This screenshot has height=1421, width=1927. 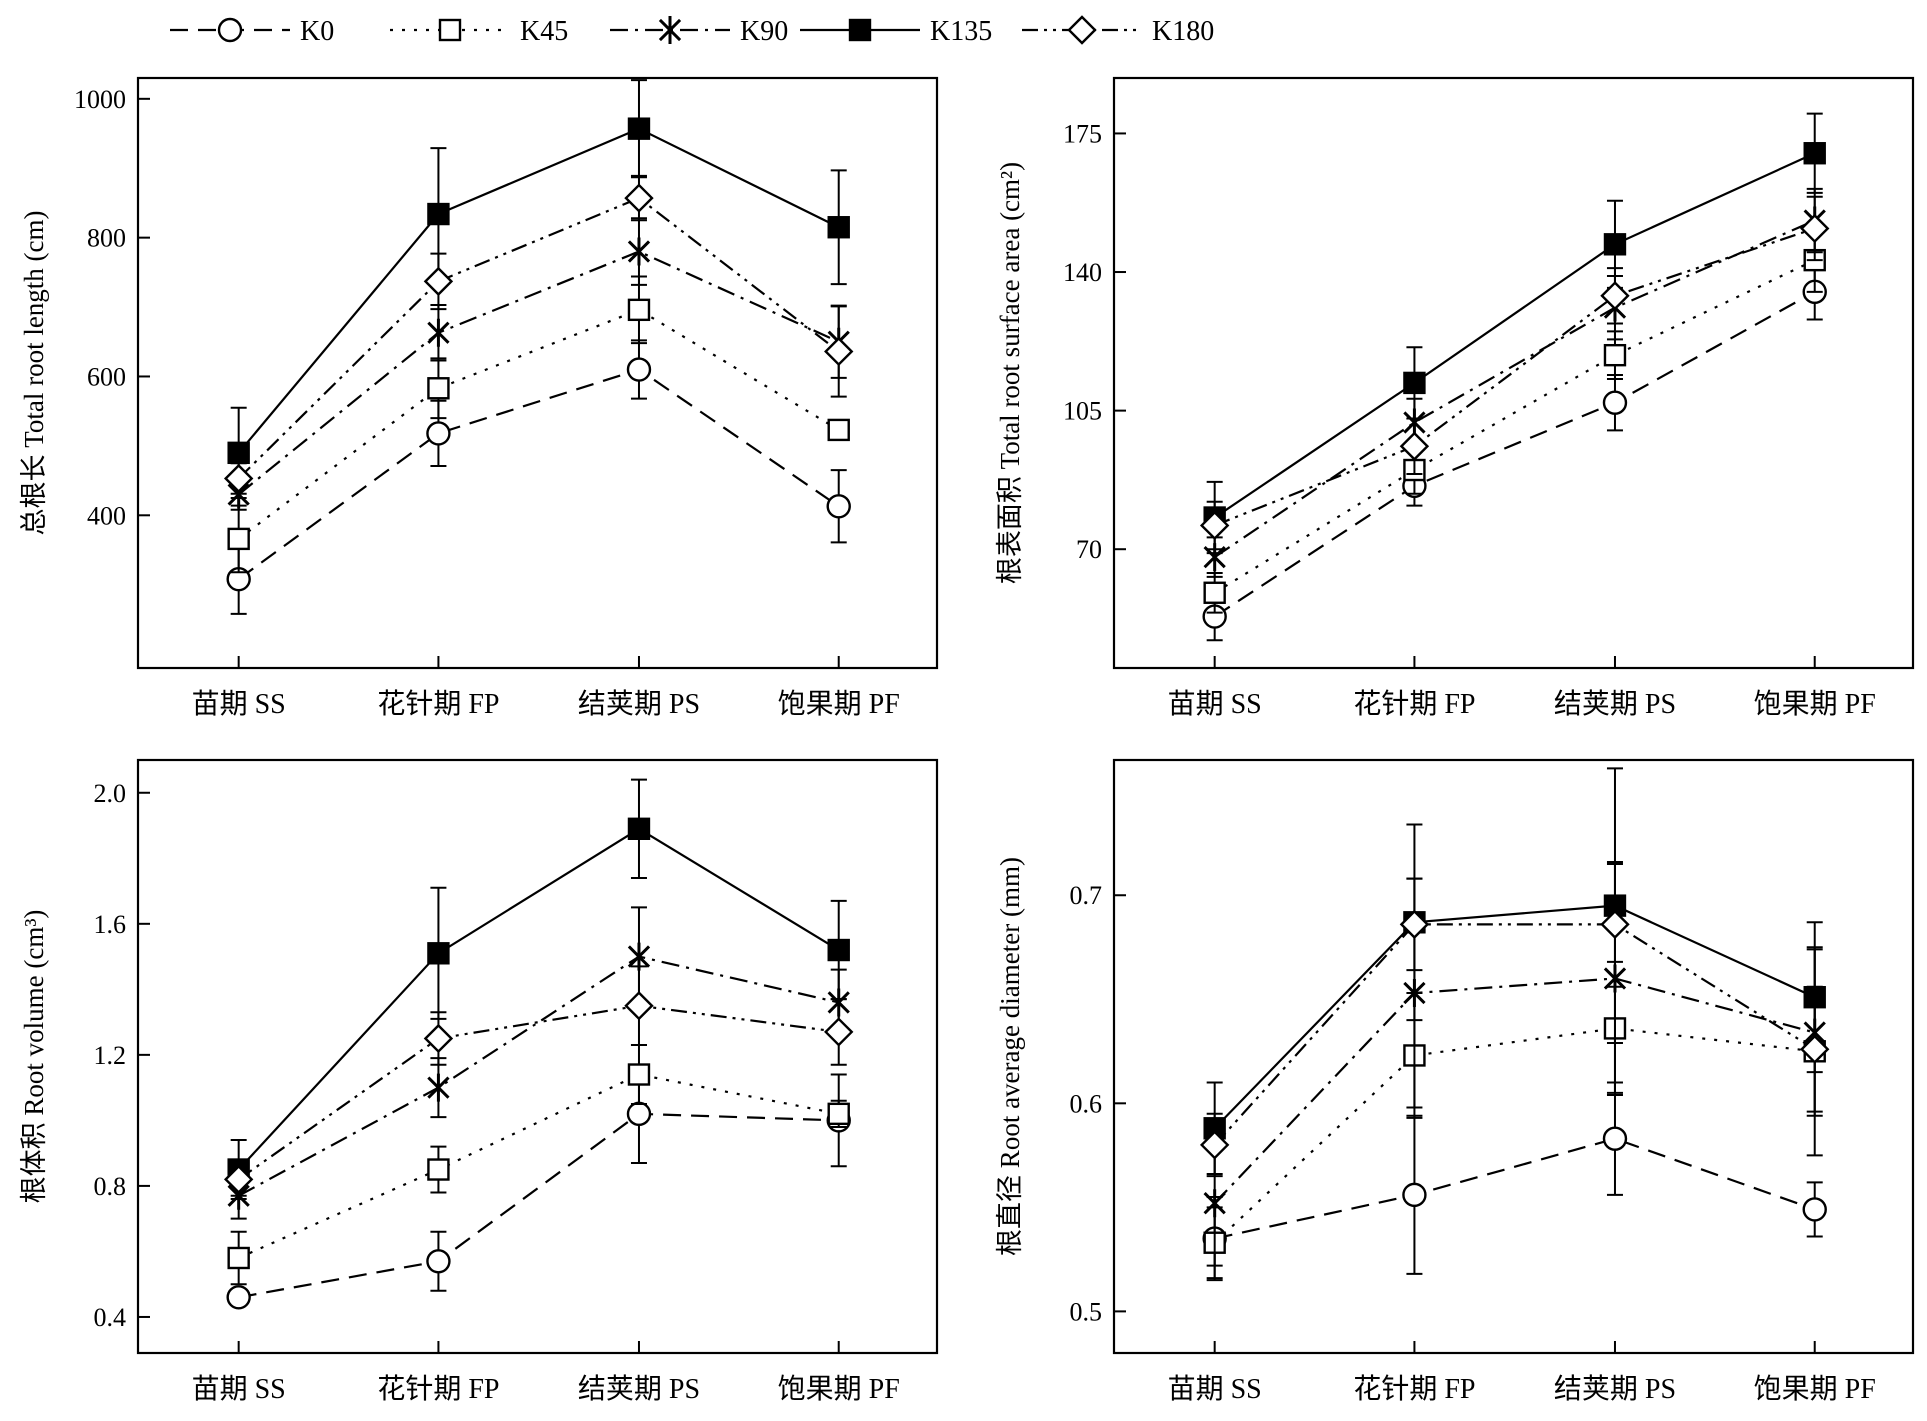 I want to click on y-axis-title: 总根长 Total root length (cm), so click(x=34, y=372).